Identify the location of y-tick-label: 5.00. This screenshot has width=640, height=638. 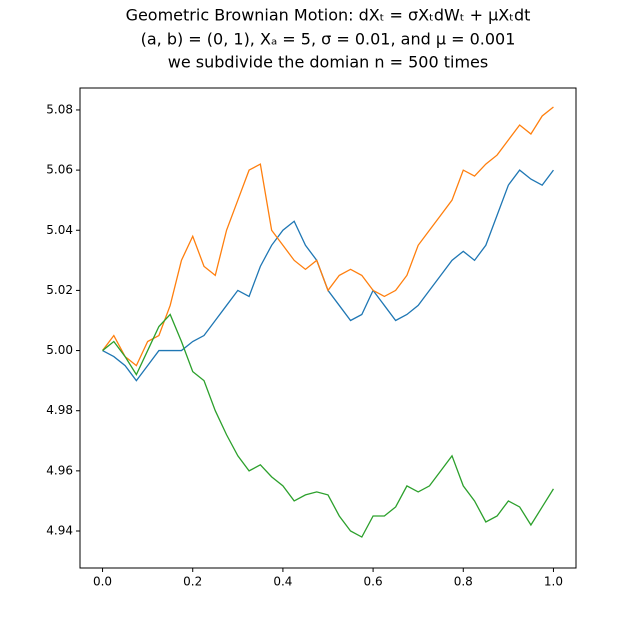
(59, 350).